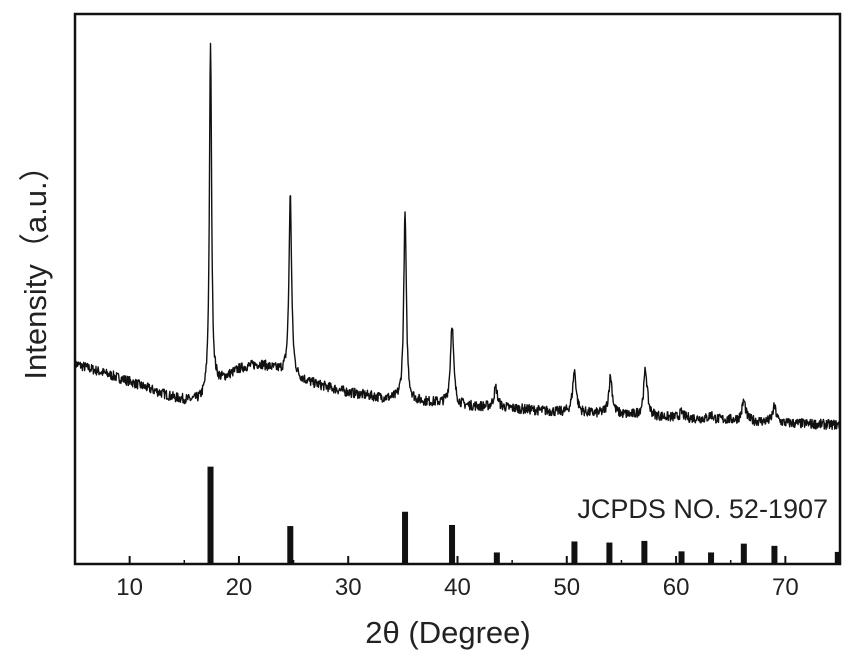 Image resolution: width=859 pixels, height=670 pixels. What do you see at coordinates (129, 587) in the screenshot?
I see `x-tick-label: 10` at bounding box center [129, 587].